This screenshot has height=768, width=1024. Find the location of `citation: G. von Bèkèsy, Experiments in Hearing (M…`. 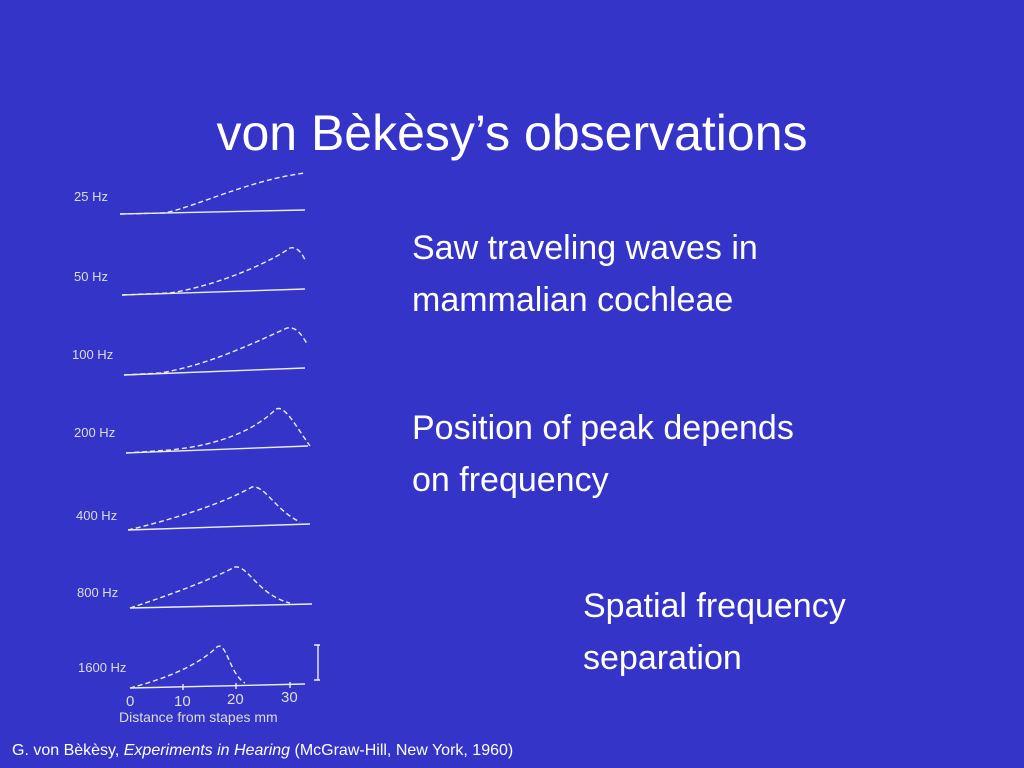

citation: G. von Bèkèsy, Experiments in Hearing (M… is located at coordinates (262, 751).